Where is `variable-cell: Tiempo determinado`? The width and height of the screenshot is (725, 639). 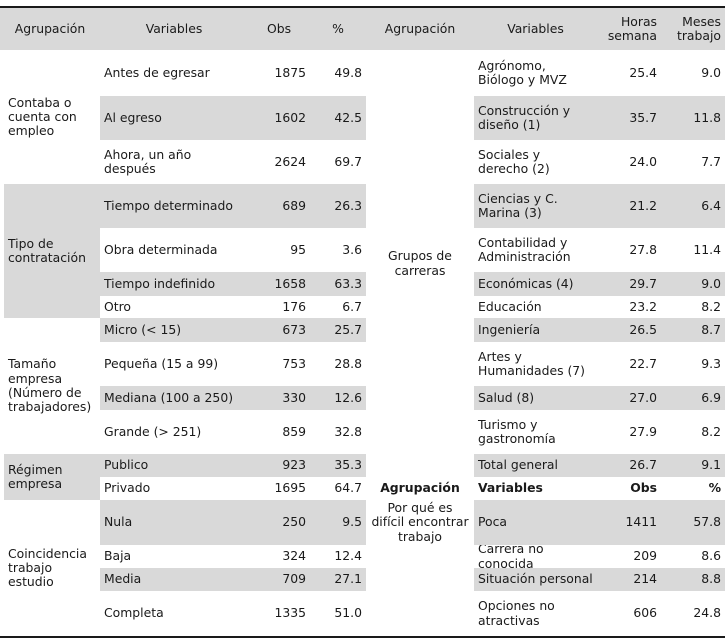 variable-cell: Tiempo determinado is located at coordinates (174, 206).